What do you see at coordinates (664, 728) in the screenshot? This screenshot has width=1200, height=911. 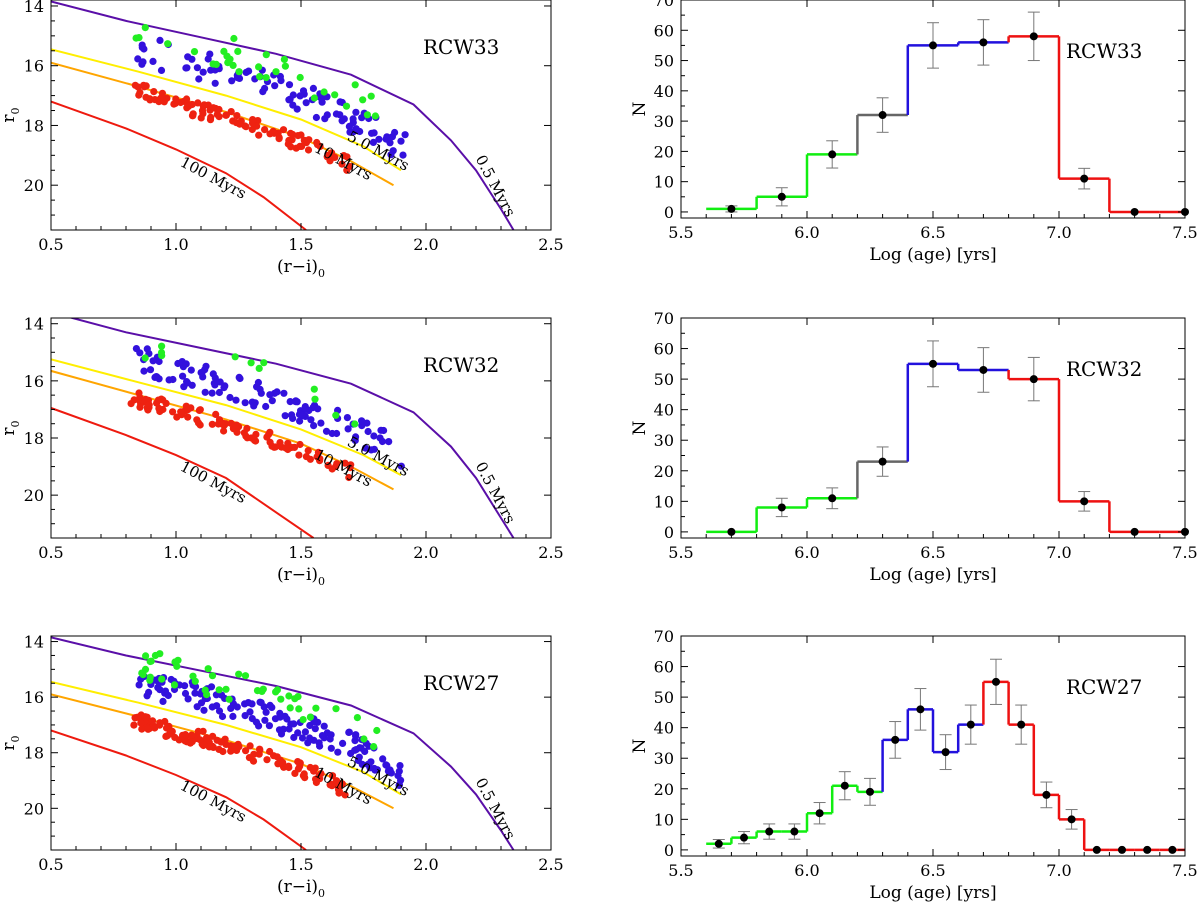 I see `y-tick-label: 40` at bounding box center [664, 728].